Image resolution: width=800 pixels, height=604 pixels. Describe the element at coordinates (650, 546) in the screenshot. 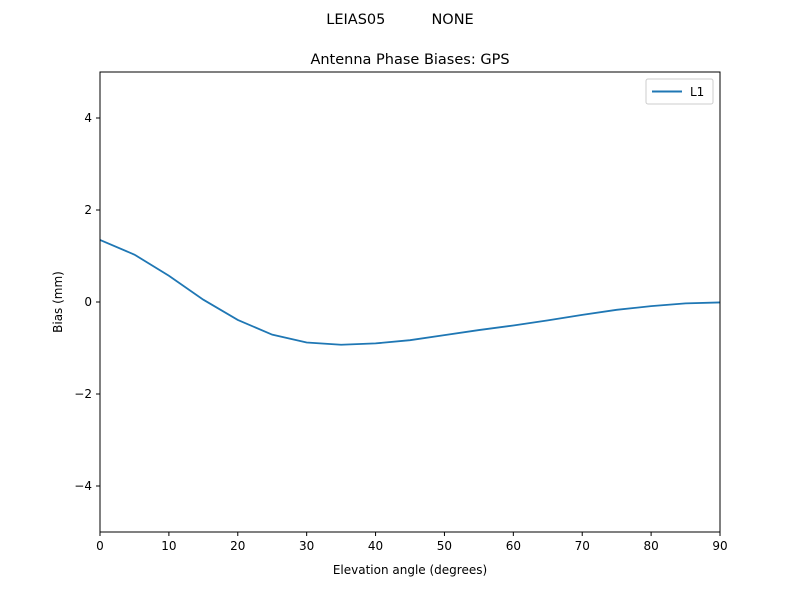

I see `x-tick-label: 80` at that location.